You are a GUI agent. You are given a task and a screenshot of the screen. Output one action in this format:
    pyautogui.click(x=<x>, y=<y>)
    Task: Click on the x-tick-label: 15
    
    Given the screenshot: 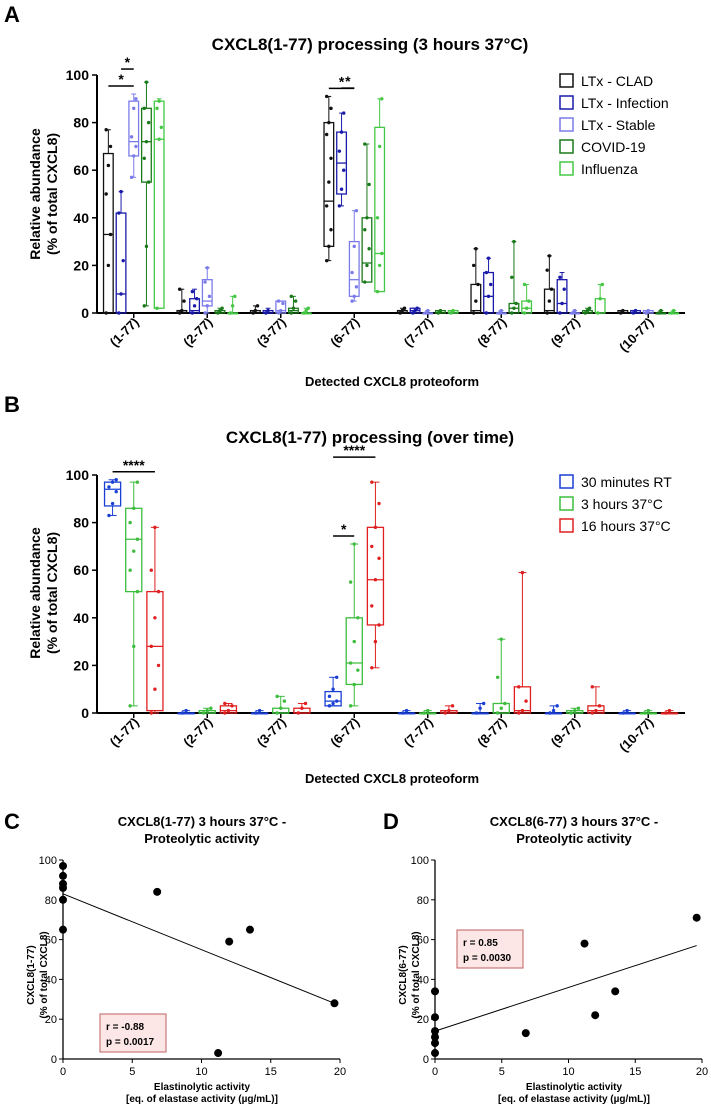 What is the action you would take?
    pyautogui.click(x=271, y=1072)
    